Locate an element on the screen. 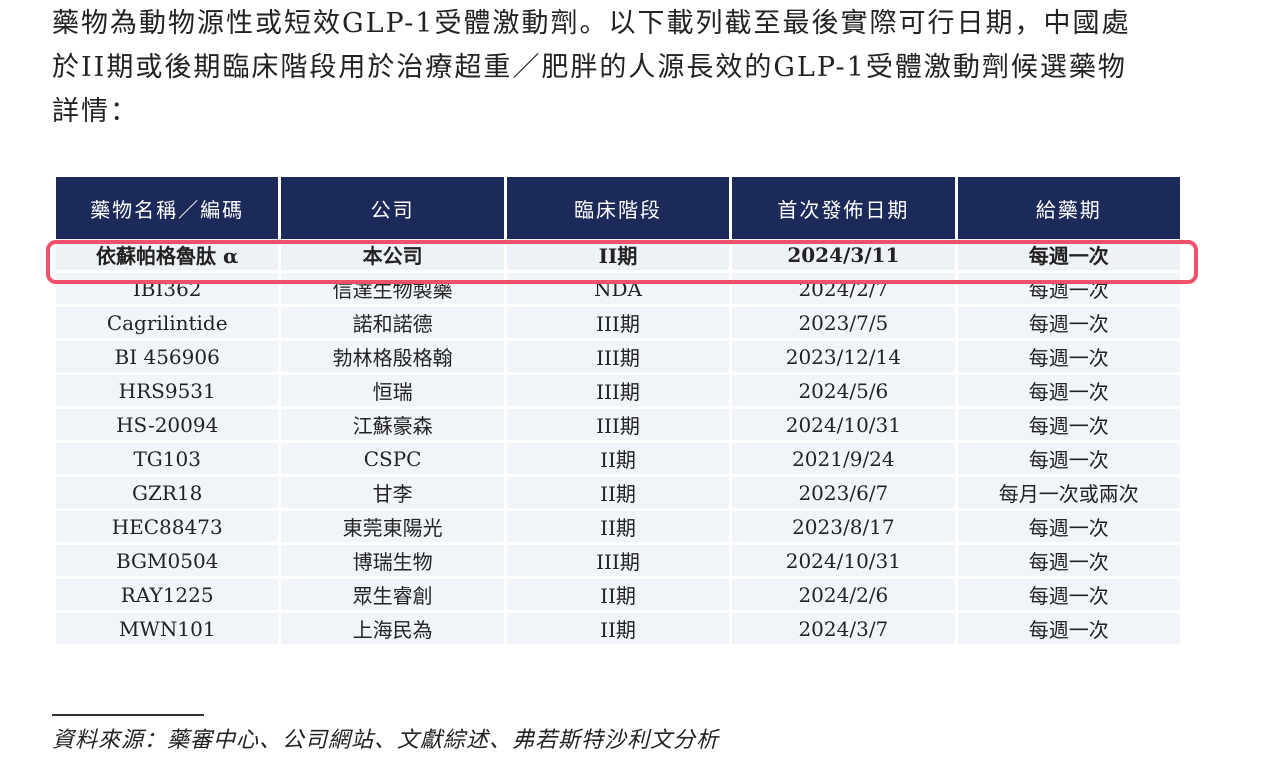 Image resolution: width=1280 pixels, height=776 pixels. table-row: BI 456906 勃林格殷格翰 III期 2023/12/14 每週一次 is located at coordinates (618, 358).